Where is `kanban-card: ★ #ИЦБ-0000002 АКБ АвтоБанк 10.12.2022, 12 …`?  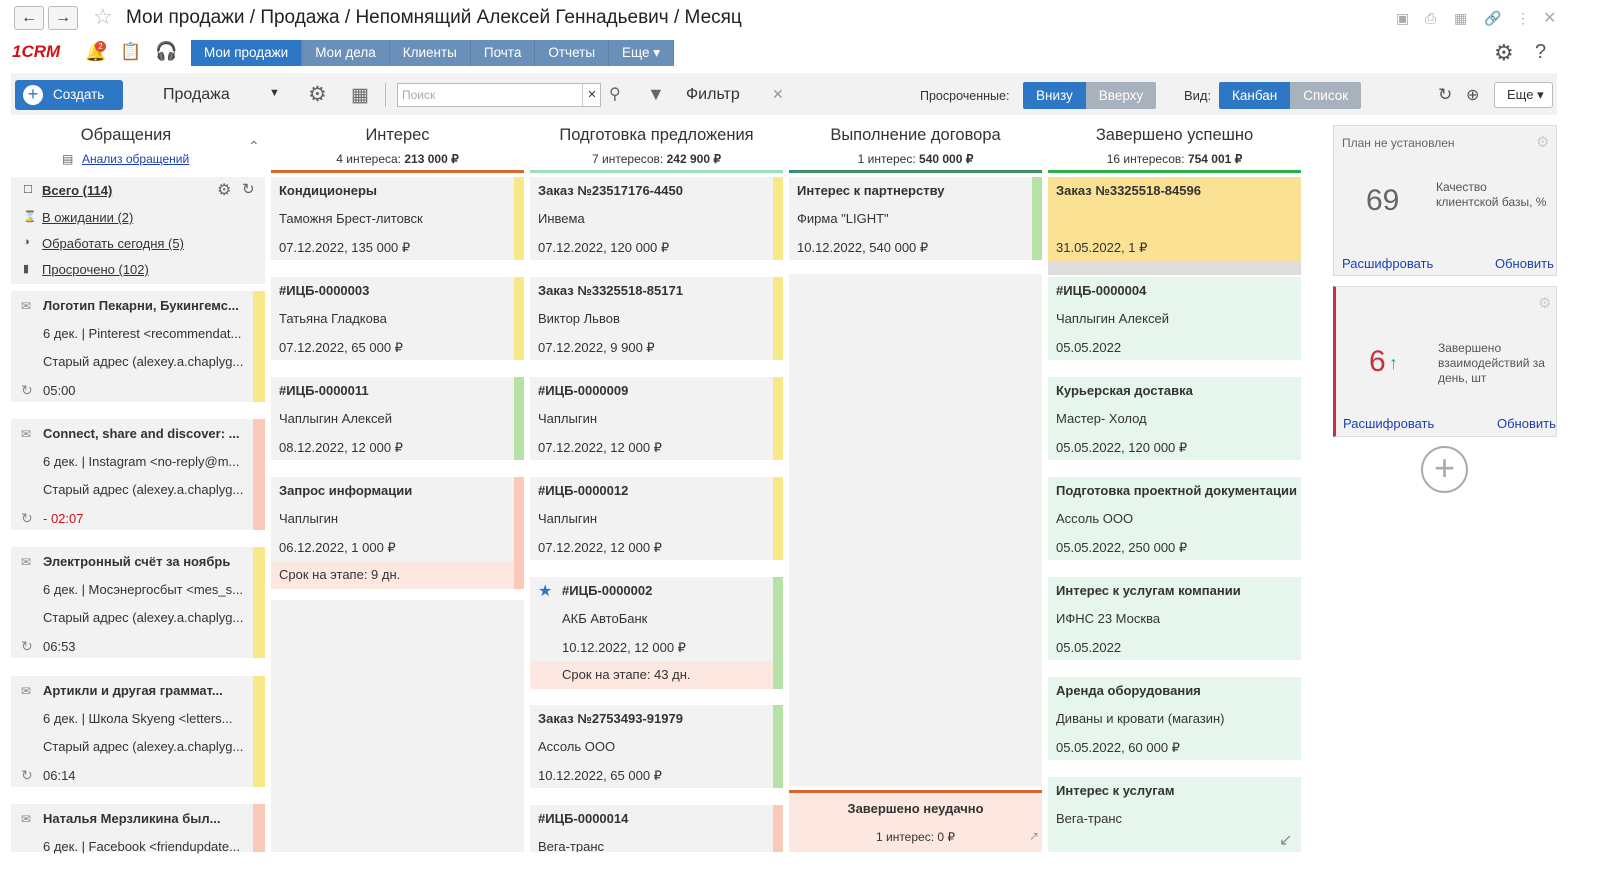
kanban-card: ★ #ИЦБ-0000002 АКБ АвтоБанк 10.12.2022, 12 … is located at coordinates (656, 633).